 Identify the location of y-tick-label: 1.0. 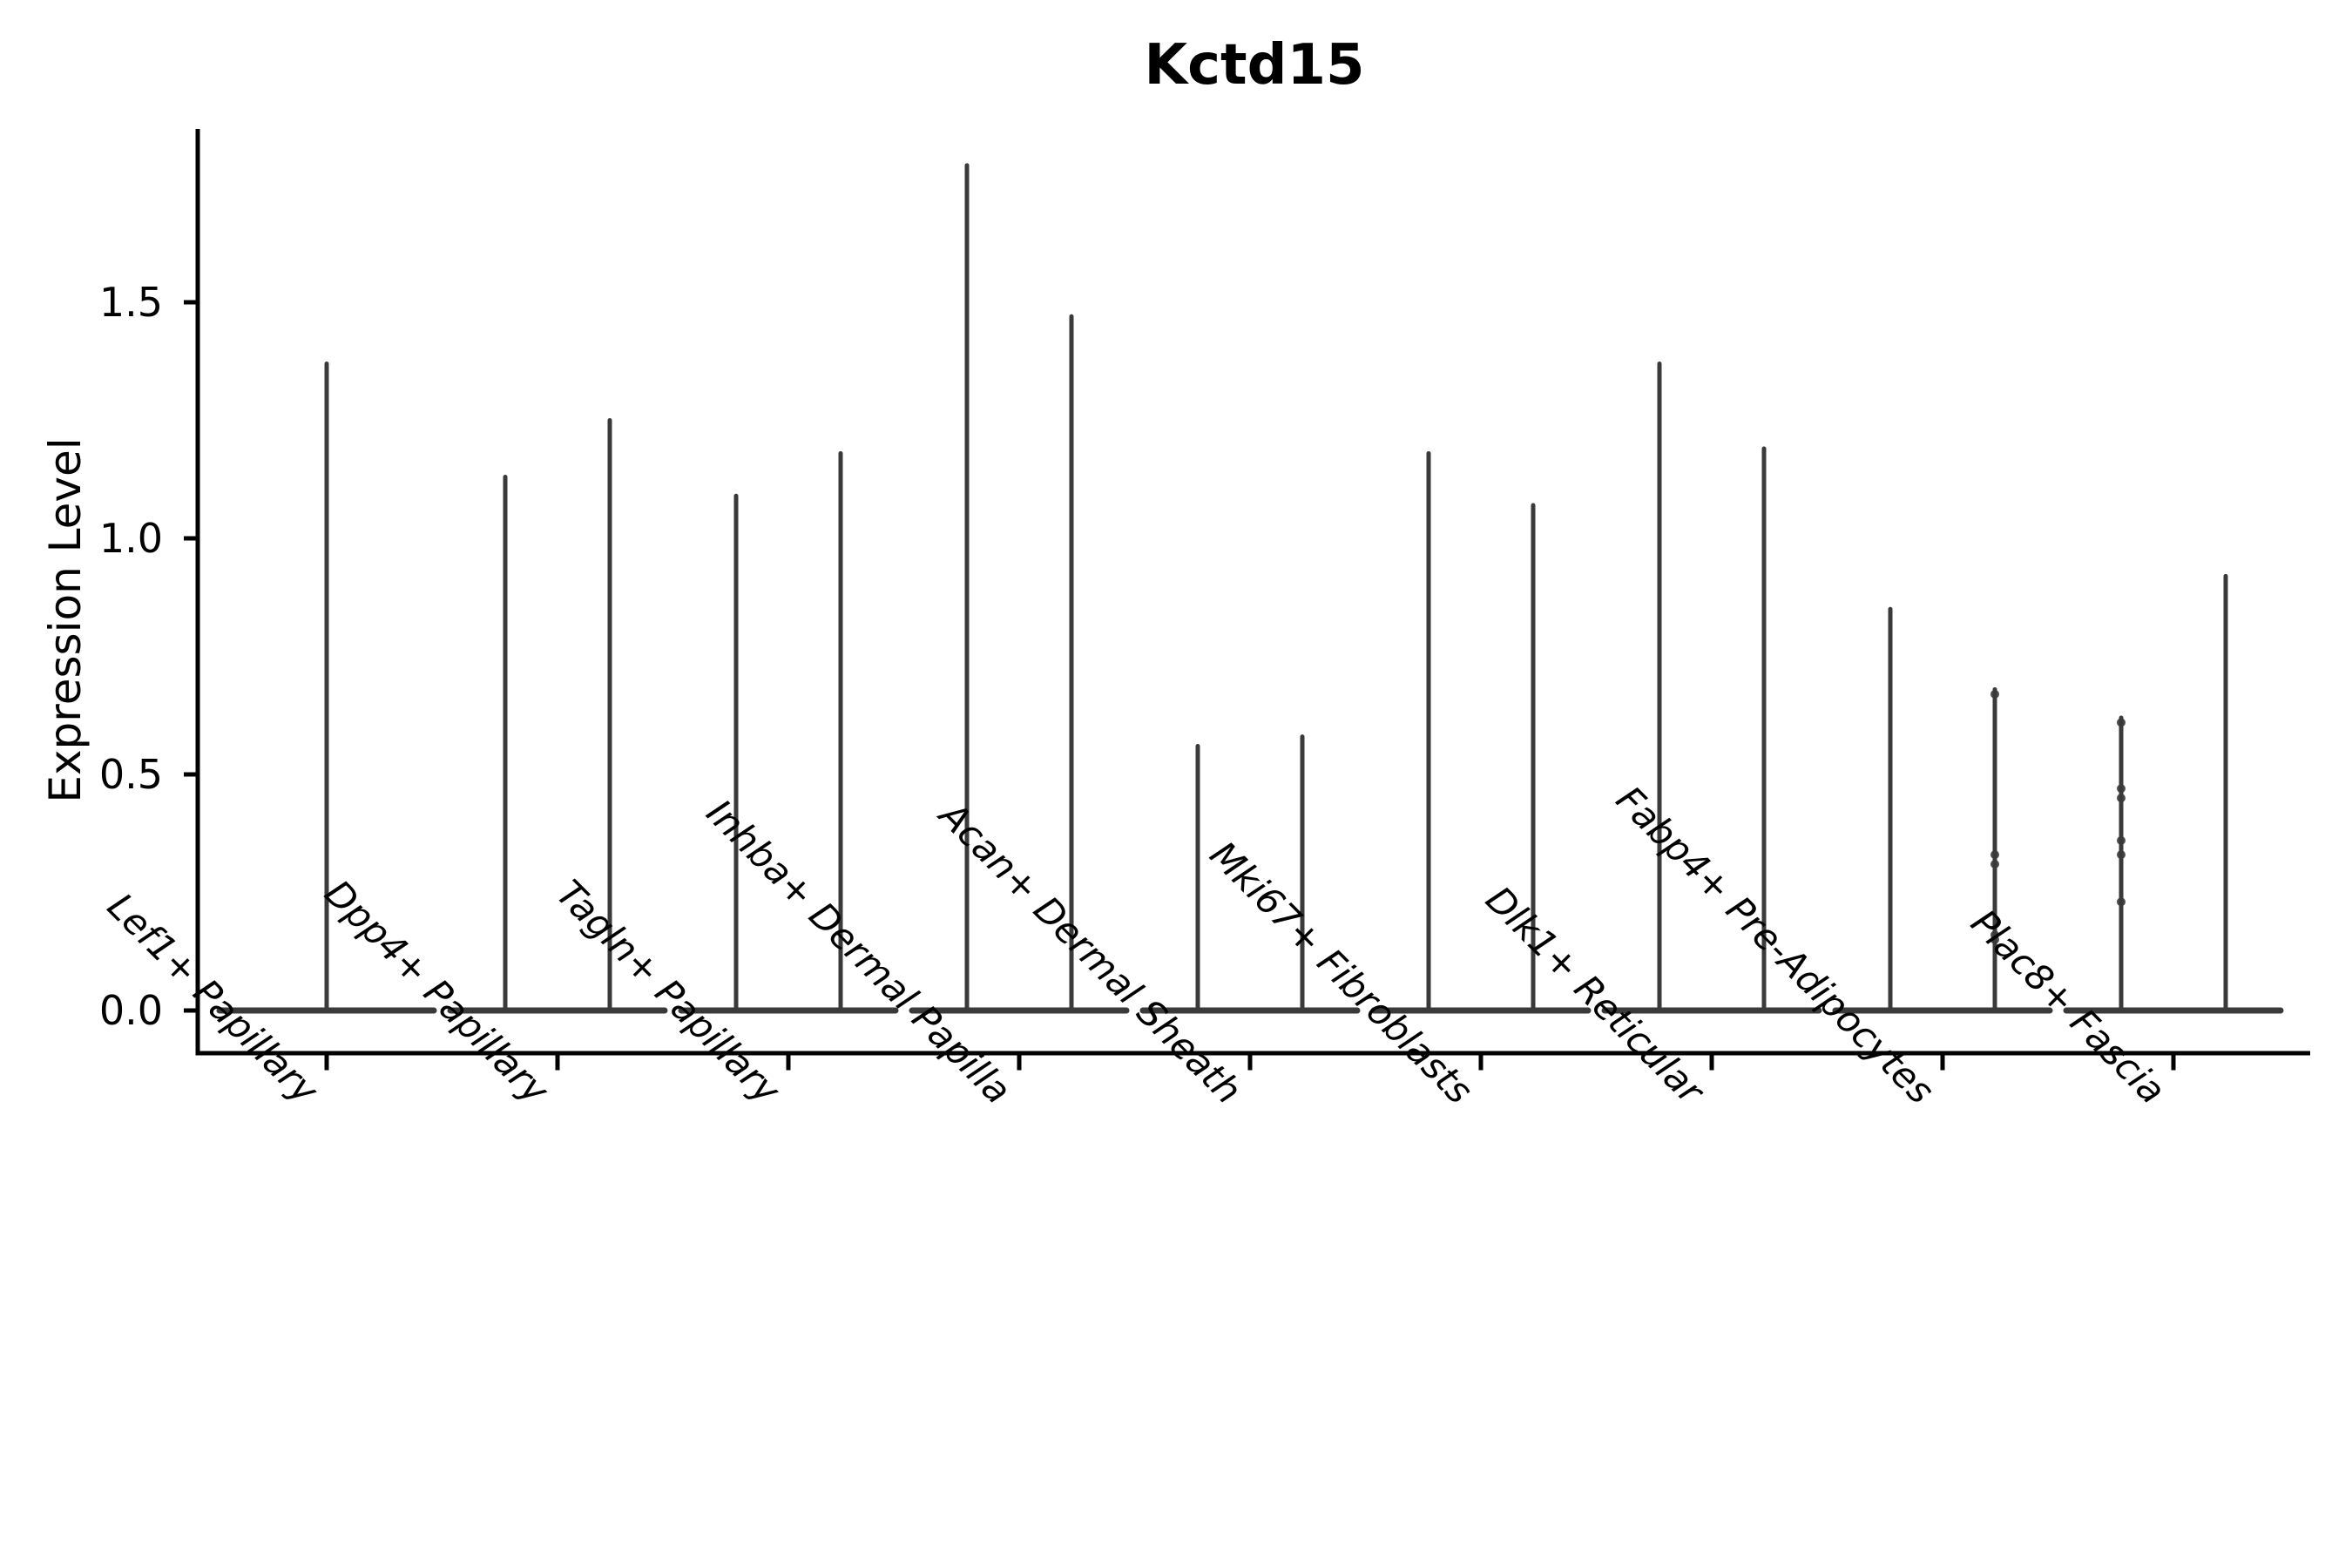
(130, 538).